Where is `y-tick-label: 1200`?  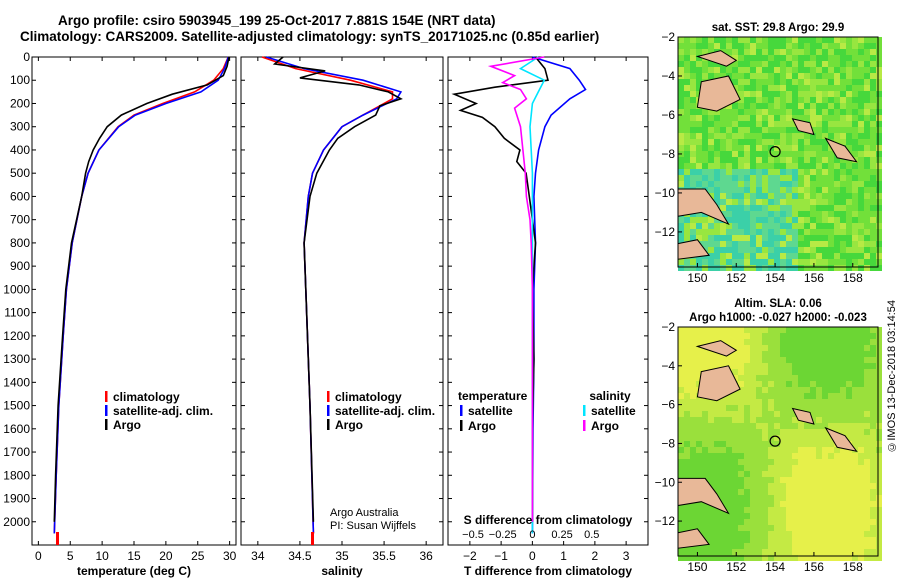
y-tick-label: 1200 is located at coordinates (16, 336).